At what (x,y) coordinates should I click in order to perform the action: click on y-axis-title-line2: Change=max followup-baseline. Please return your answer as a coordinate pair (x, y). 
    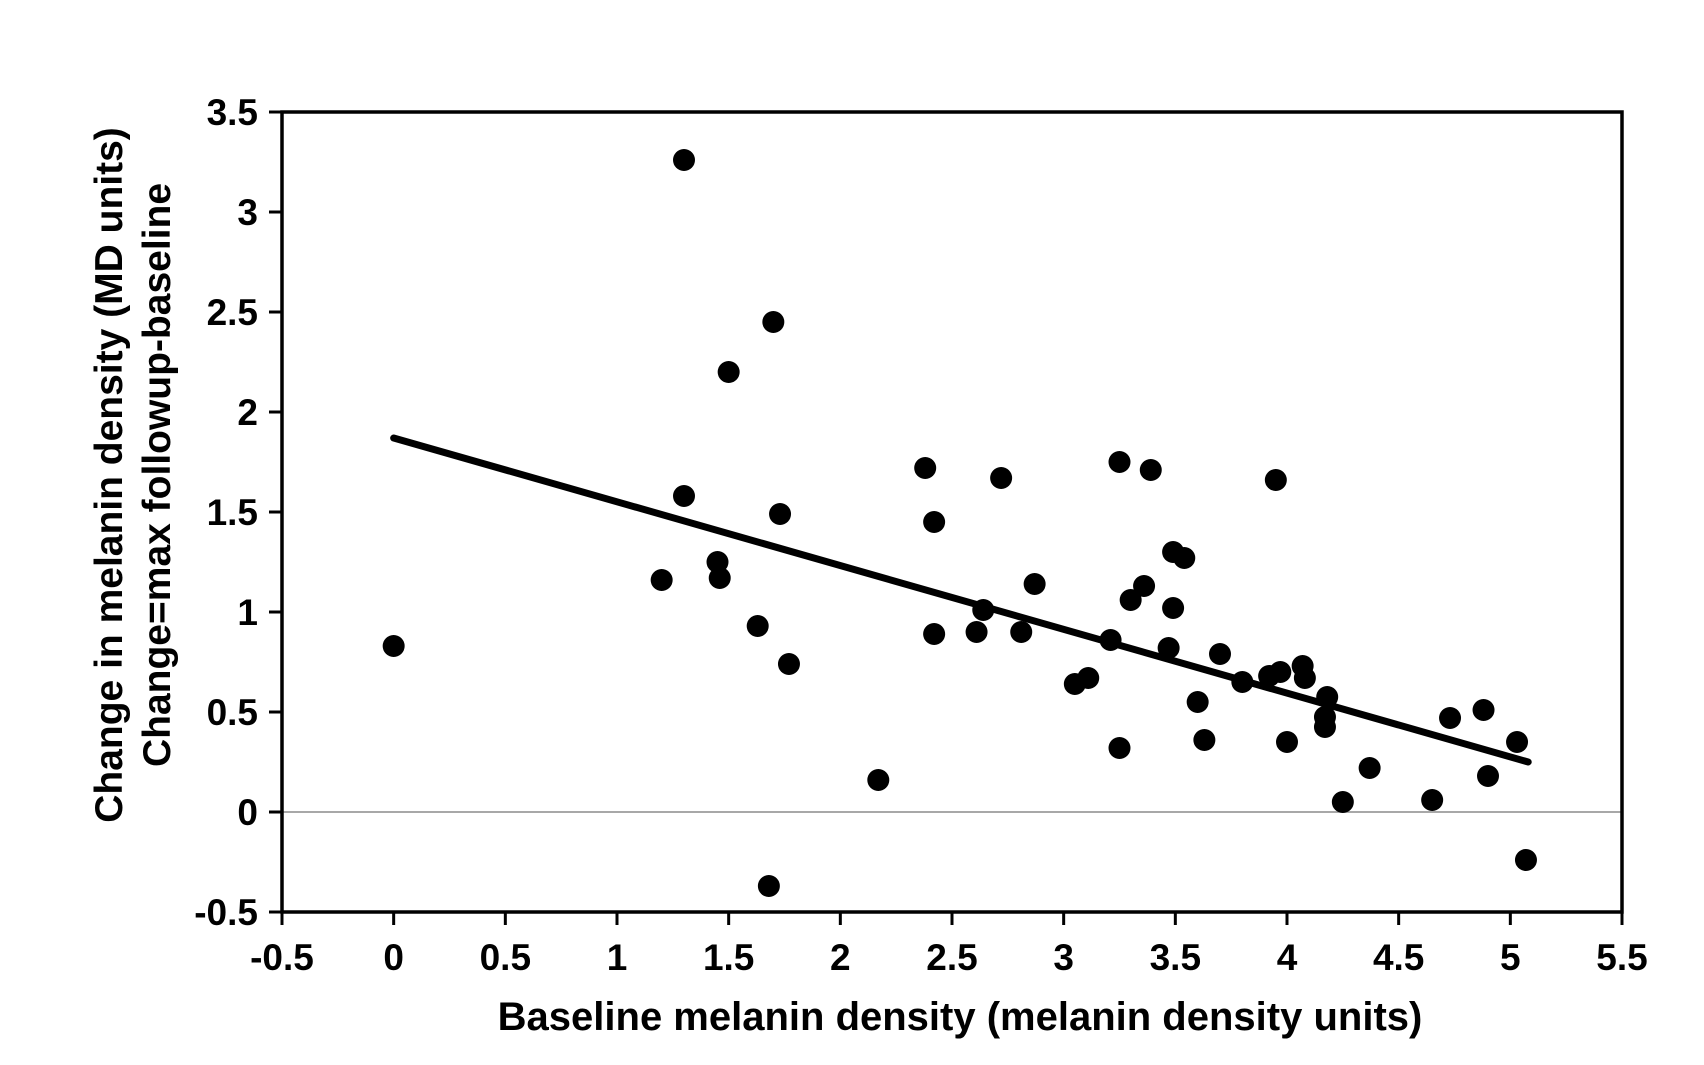
    Looking at the image, I should click on (157, 475).